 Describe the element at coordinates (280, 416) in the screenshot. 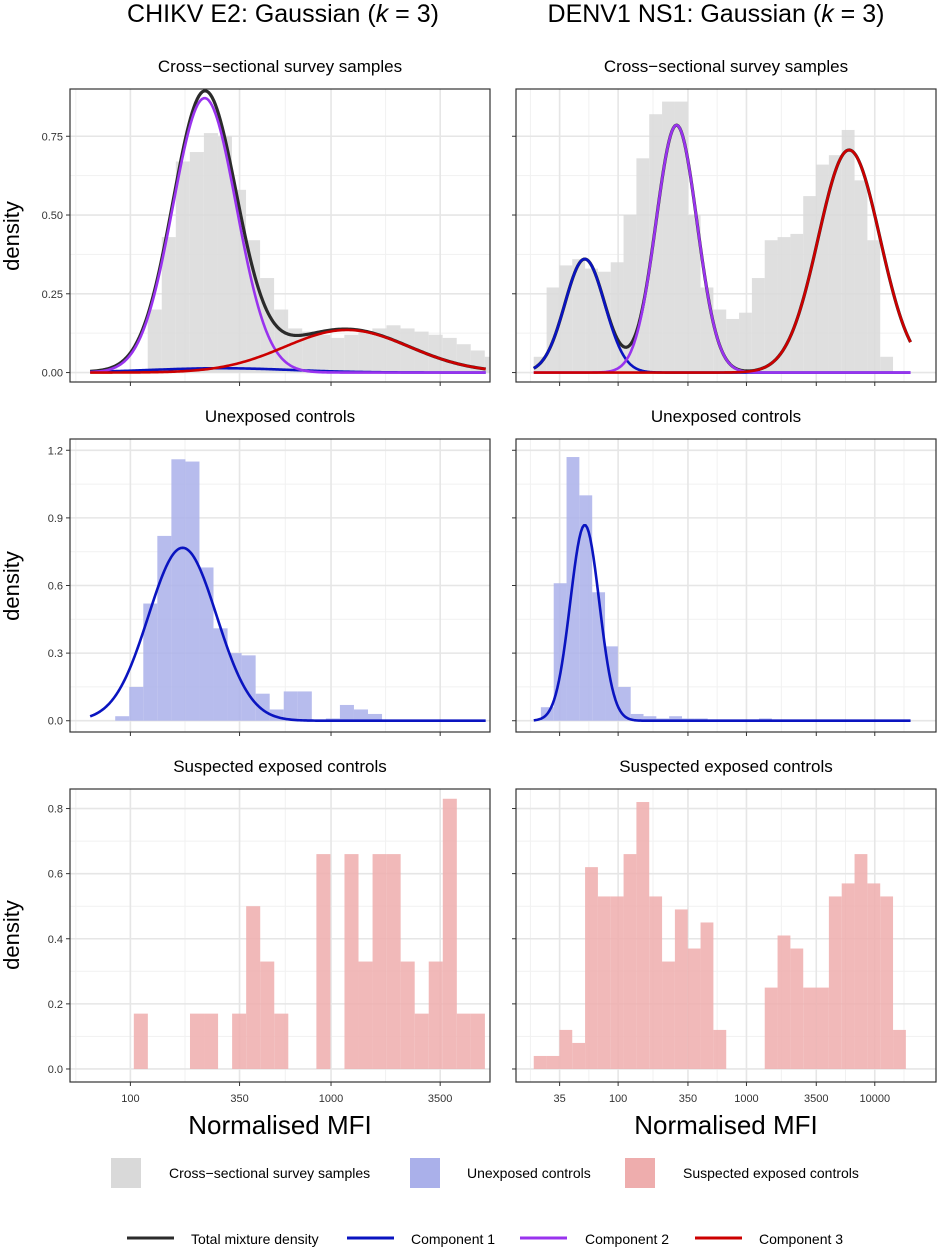

I see `panel-title-unexposed-left: Unexposed controls` at that location.